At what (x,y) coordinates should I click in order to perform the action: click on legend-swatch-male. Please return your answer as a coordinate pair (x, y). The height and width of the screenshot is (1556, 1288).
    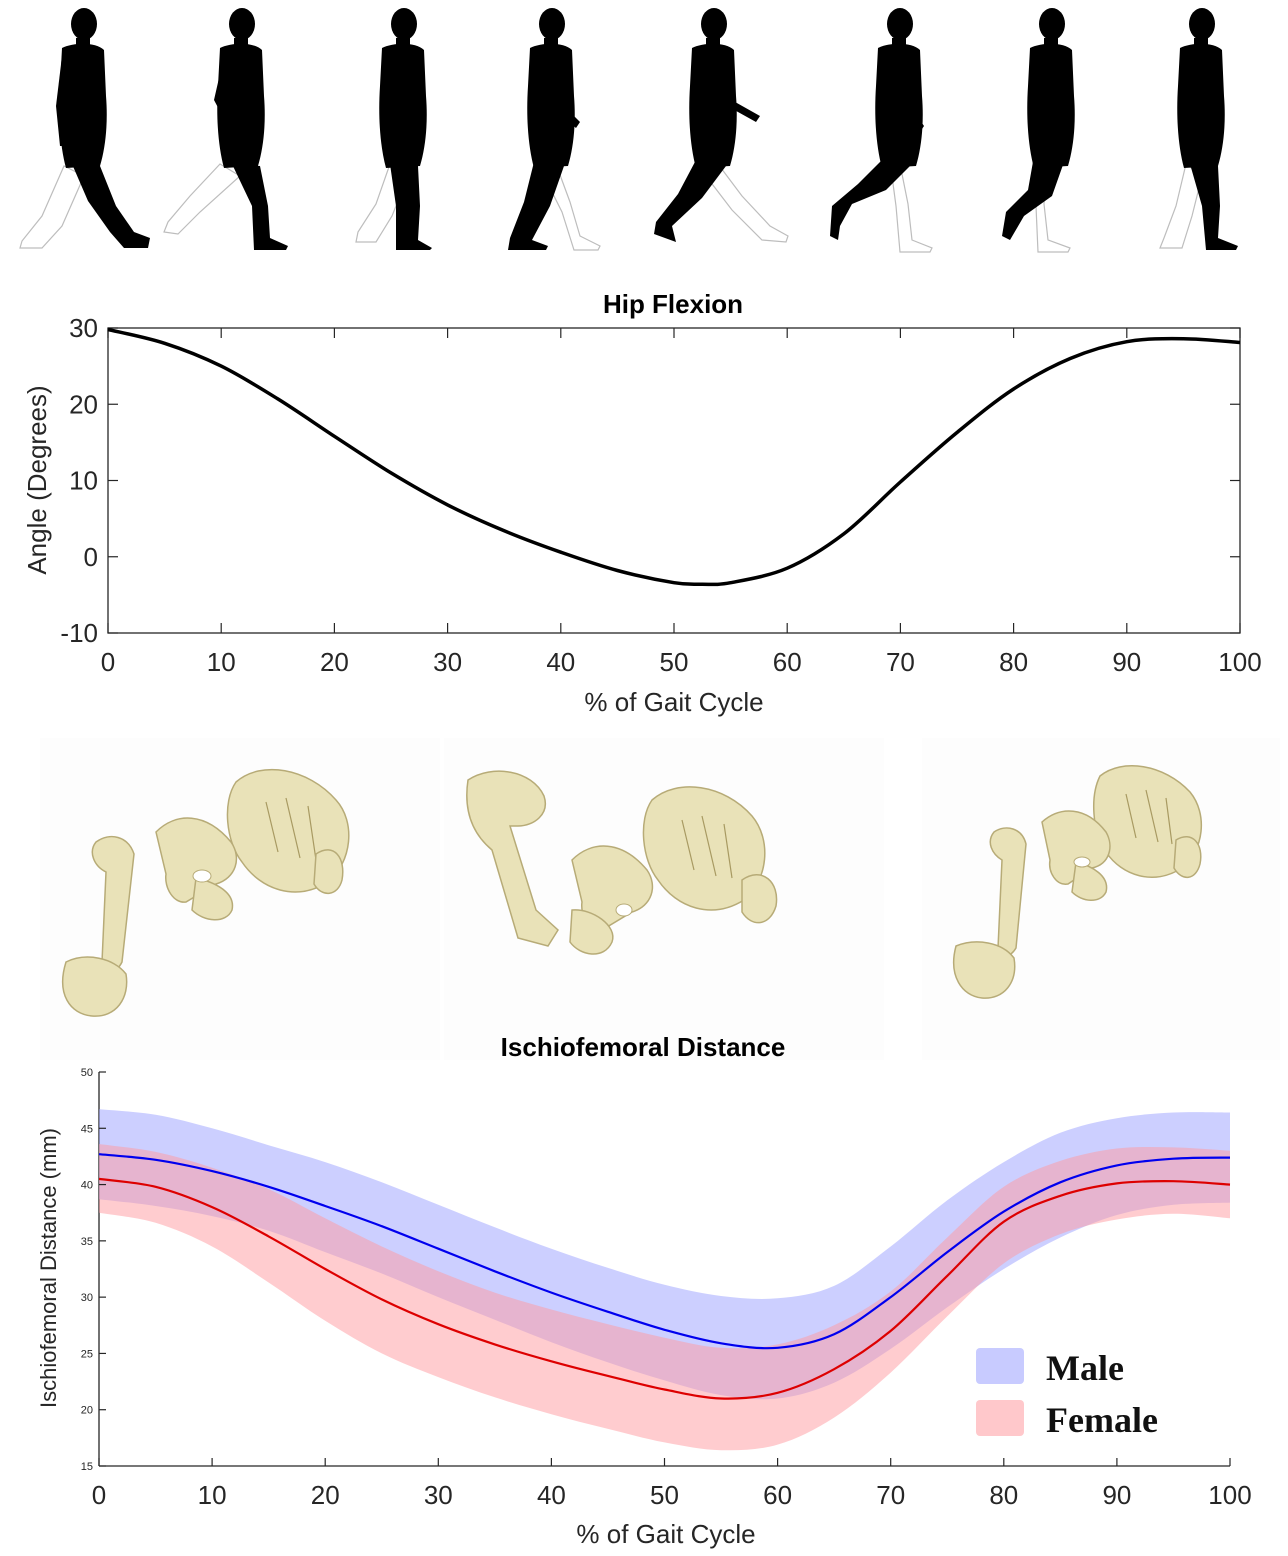
    Looking at the image, I should click on (1000, 1366).